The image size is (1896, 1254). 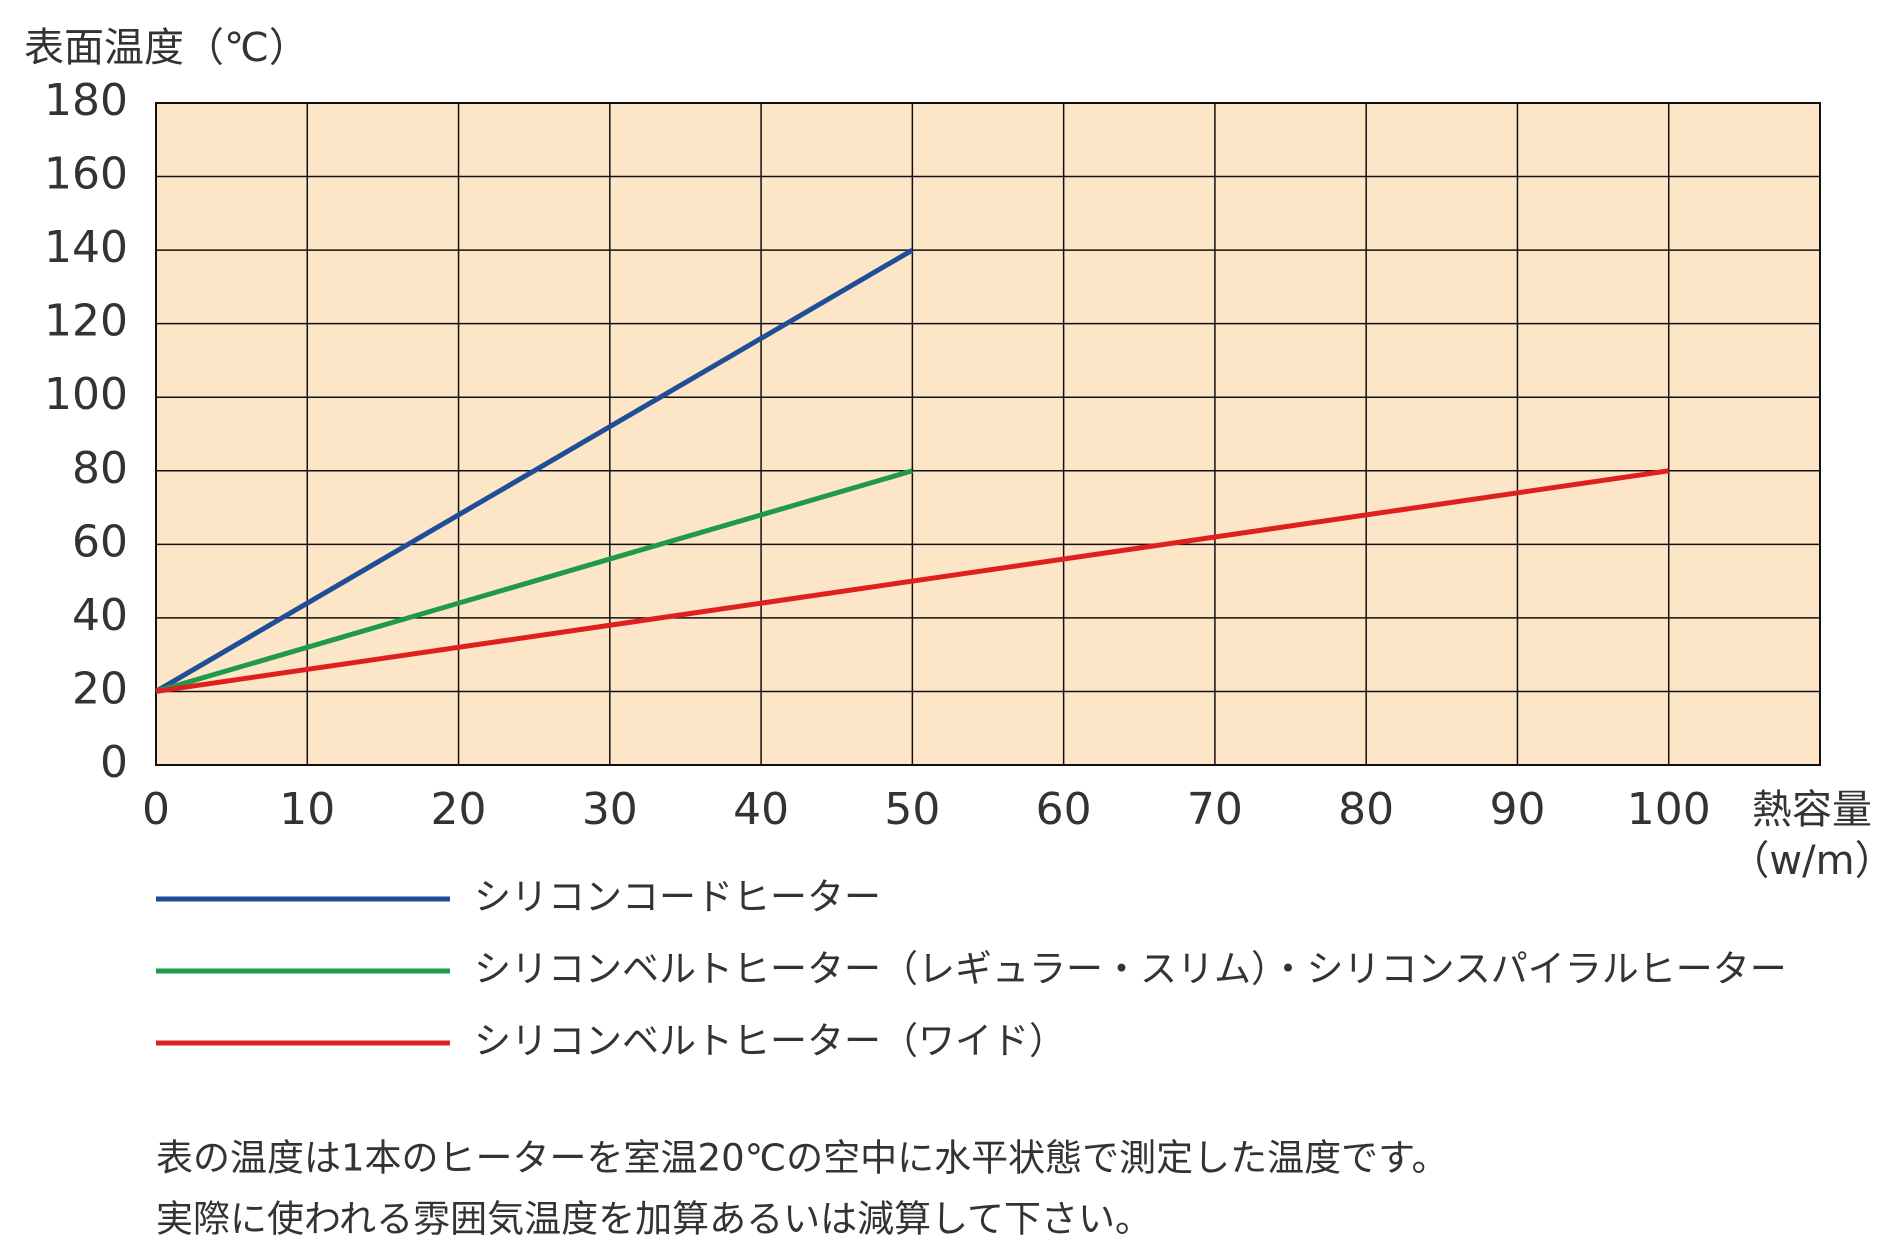 I want to click on x-tick-label: 40, so click(x=761, y=809).